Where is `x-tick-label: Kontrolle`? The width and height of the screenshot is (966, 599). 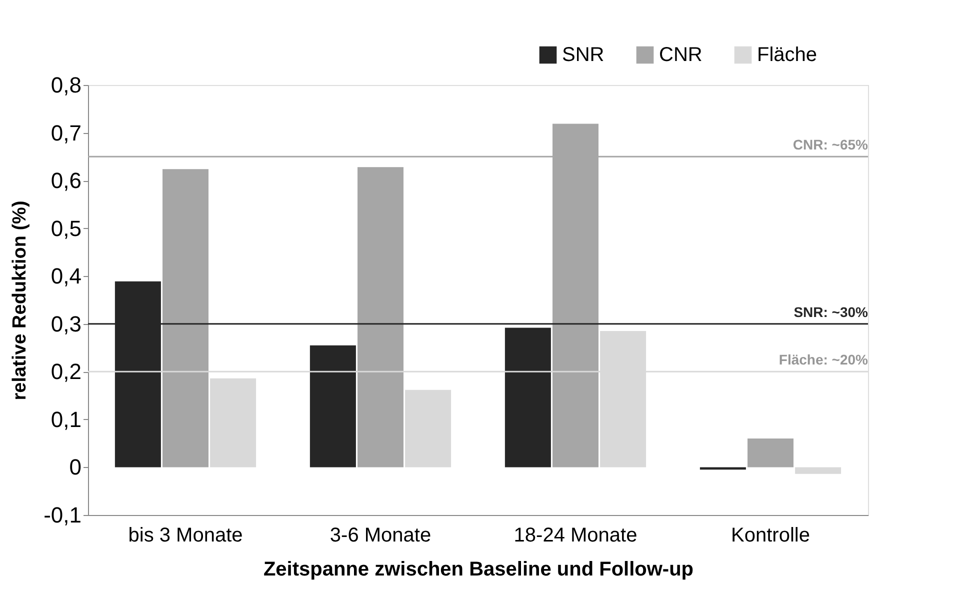 x-tick-label: Kontrolle is located at coordinates (770, 535).